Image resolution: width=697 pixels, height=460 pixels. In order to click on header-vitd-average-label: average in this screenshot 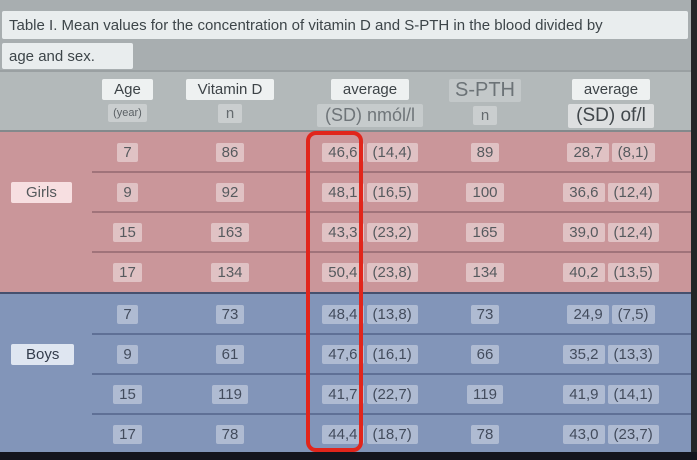, I will do `click(370, 89)`.